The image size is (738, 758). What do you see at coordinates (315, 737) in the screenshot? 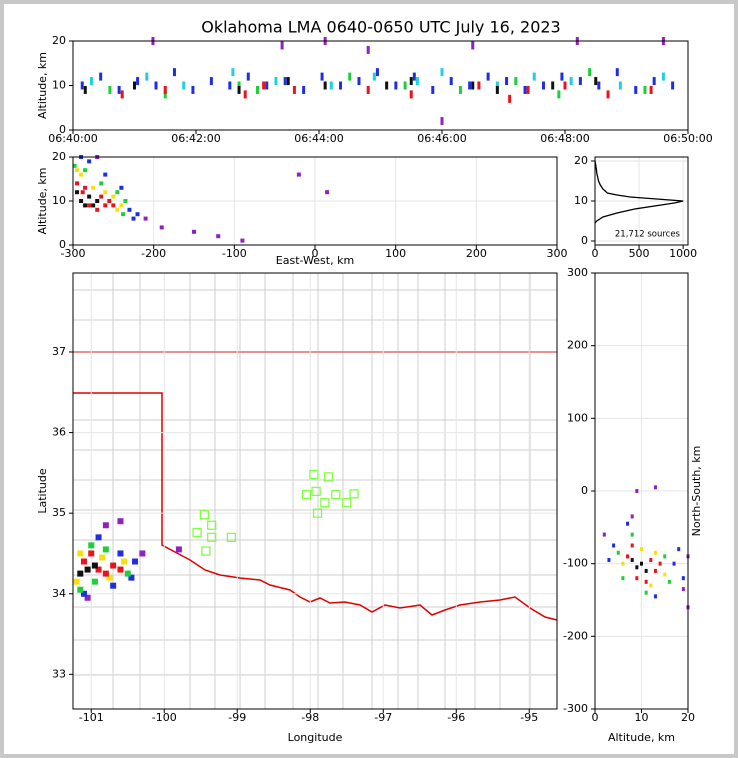
I see `x-axis-label: Longitude` at bounding box center [315, 737].